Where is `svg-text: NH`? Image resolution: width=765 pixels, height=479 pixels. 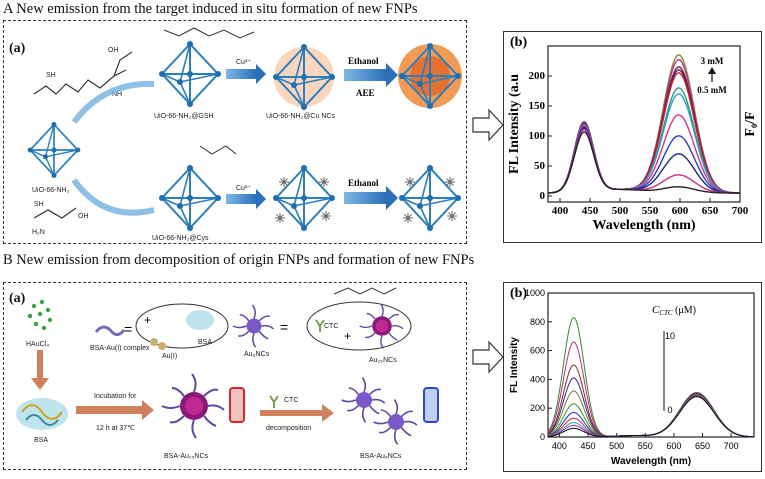 svg-text: NH is located at coordinates (117, 94).